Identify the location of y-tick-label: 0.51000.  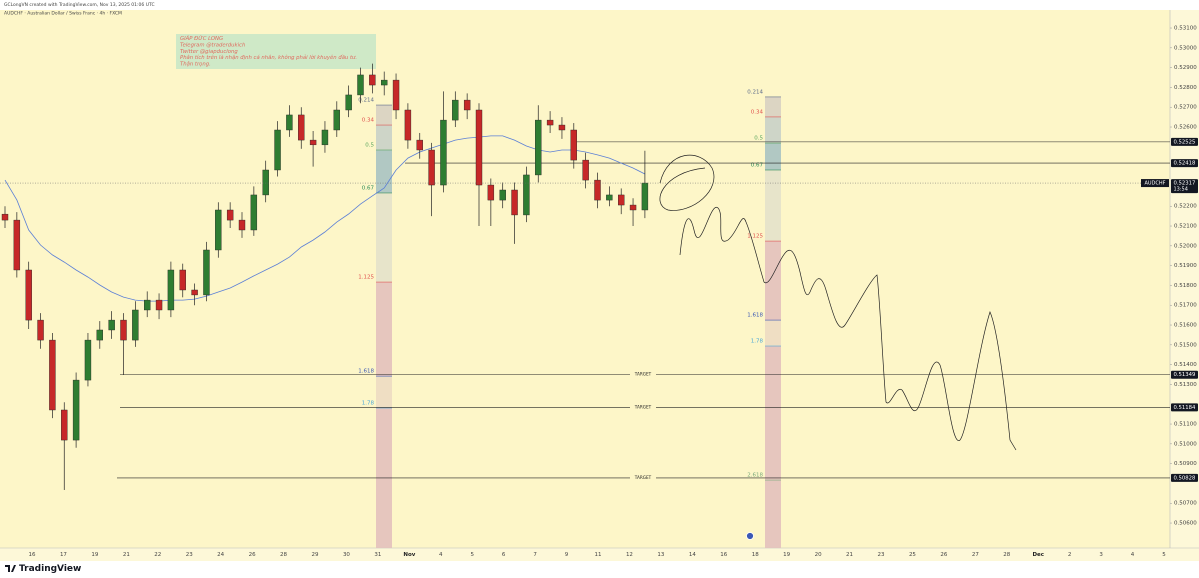
(1185, 444).